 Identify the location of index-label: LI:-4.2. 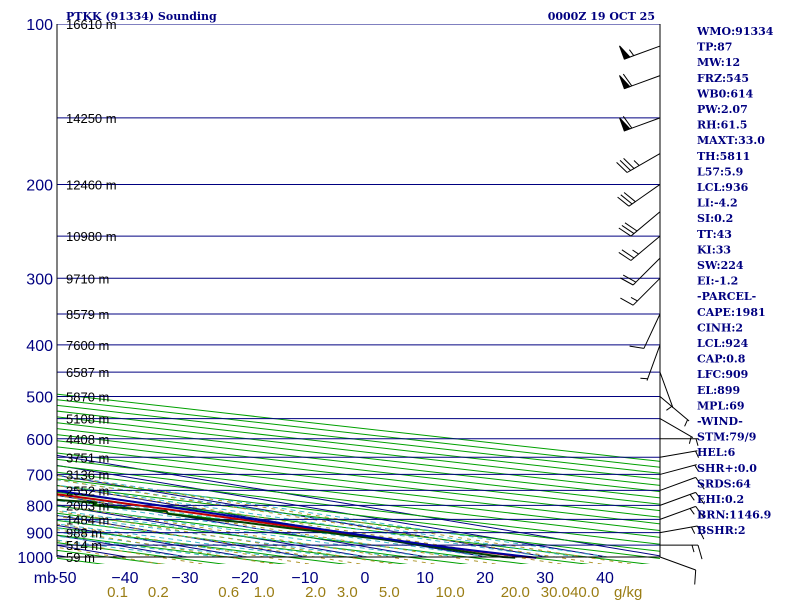
(717, 203).